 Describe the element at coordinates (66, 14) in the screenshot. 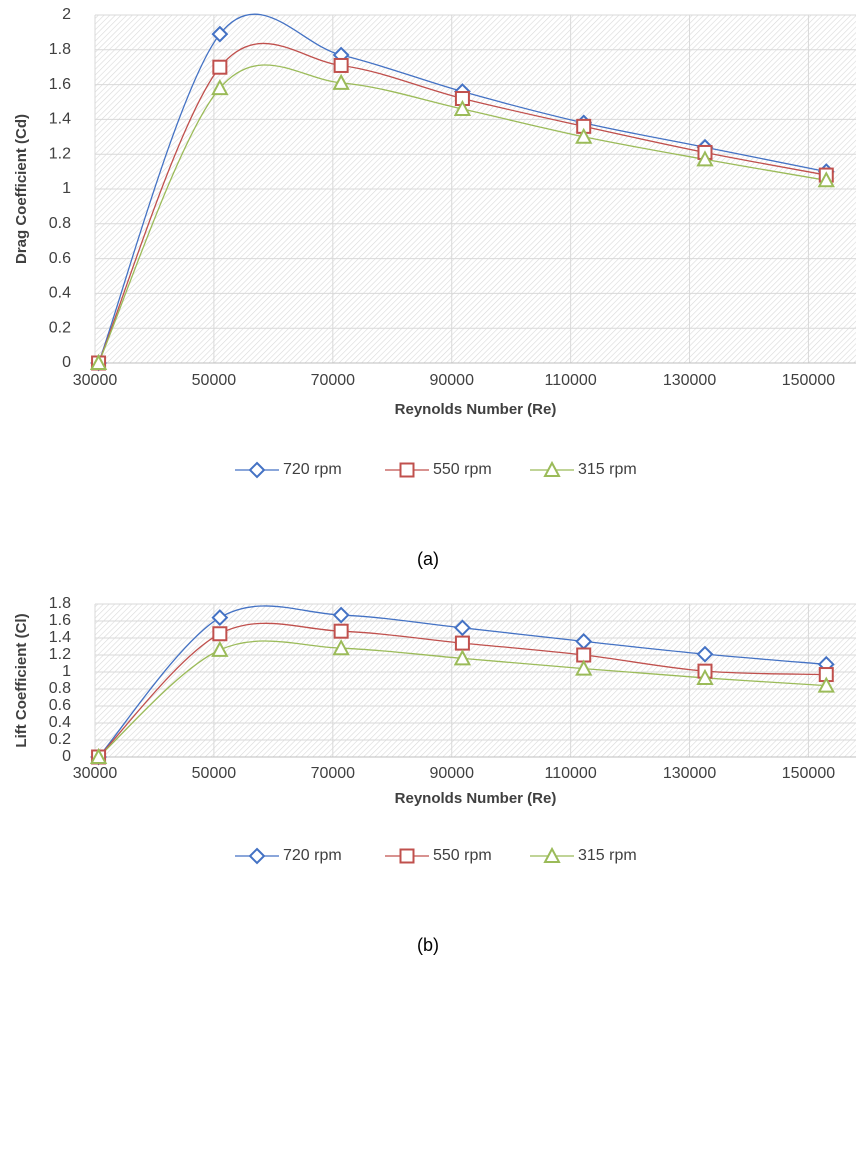

I see `y-tick-label: 2` at that location.